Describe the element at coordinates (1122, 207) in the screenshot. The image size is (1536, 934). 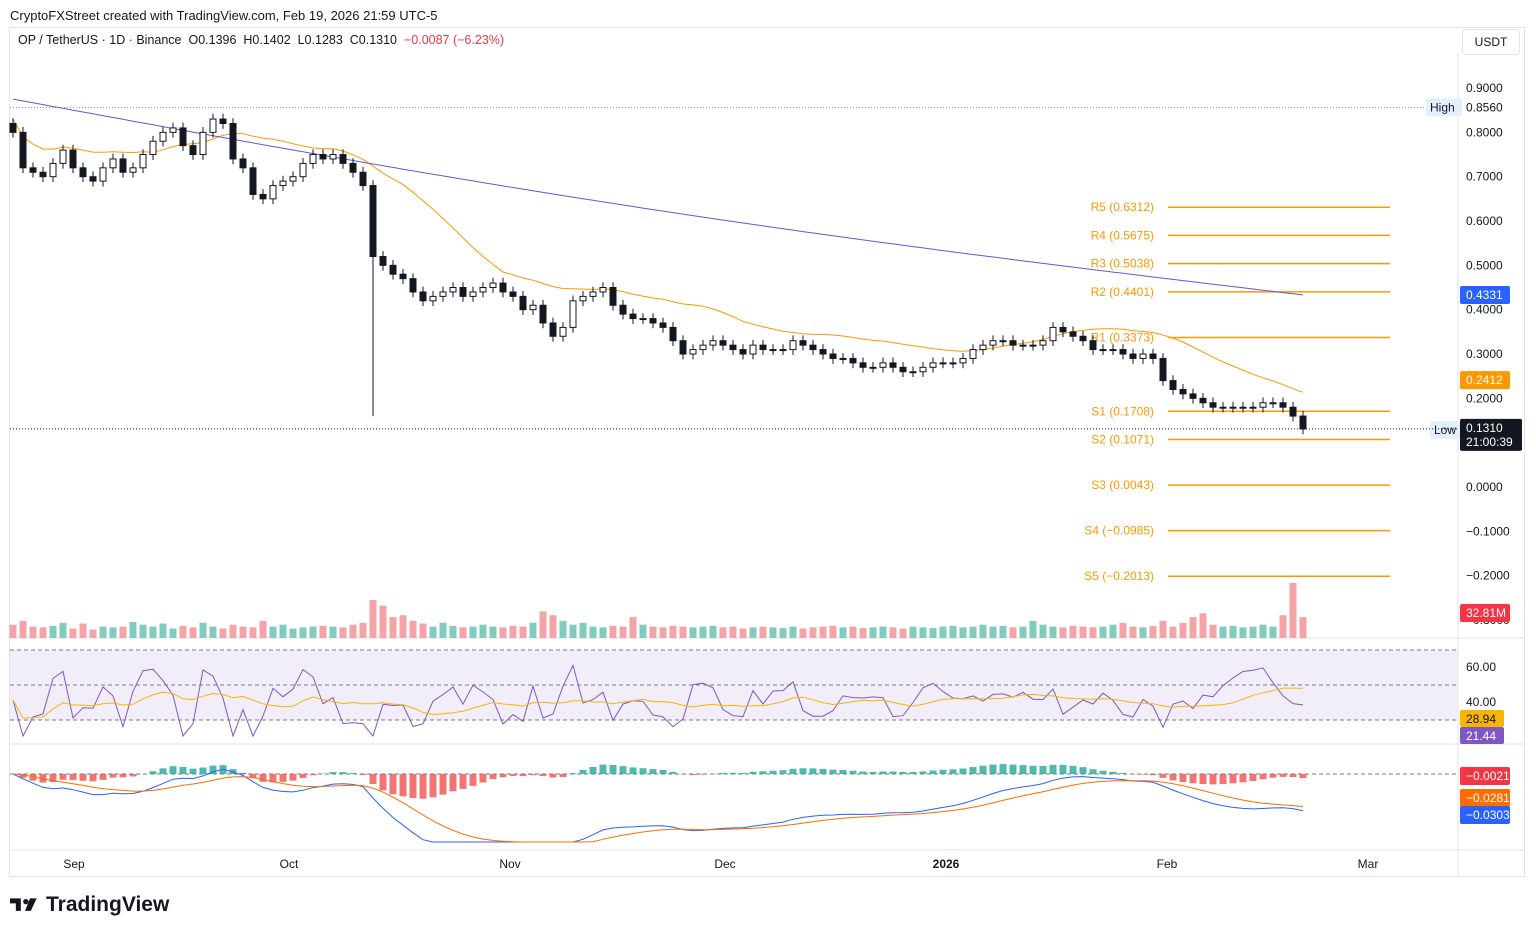
I see `pivot-level-label: R5 (0.6312)` at that location.